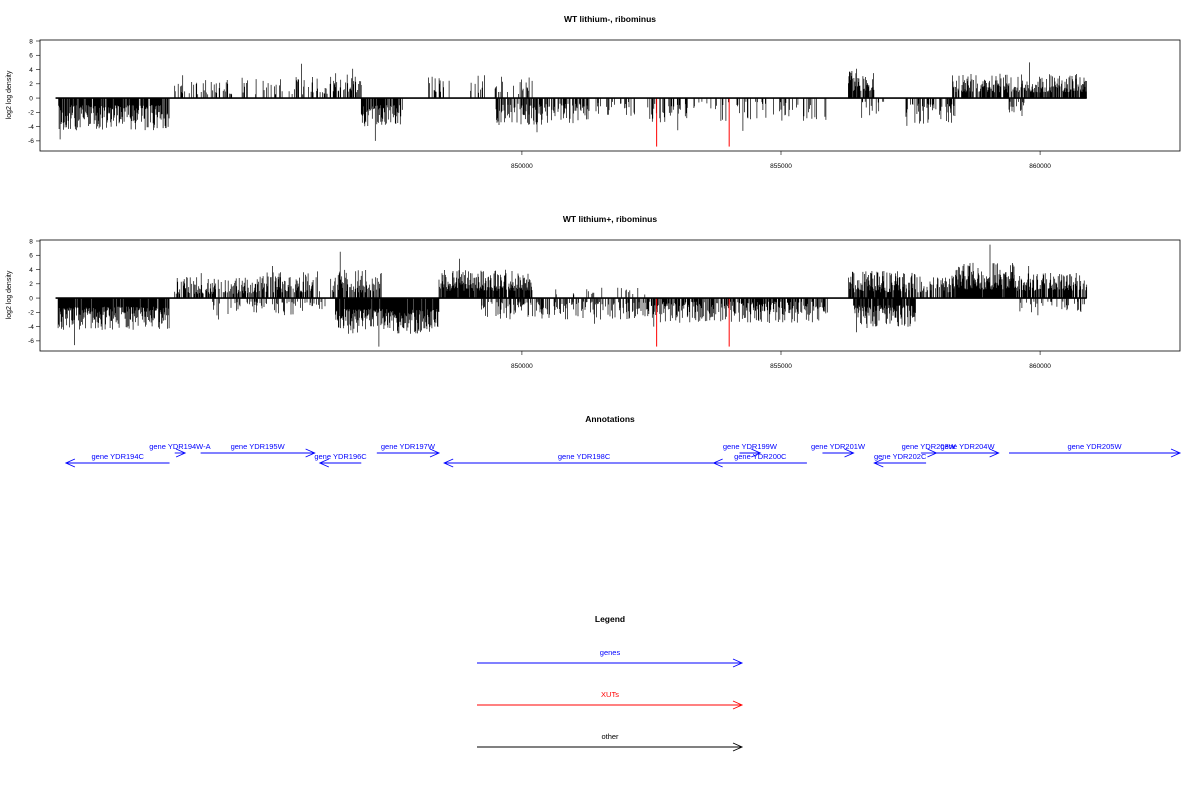  Describe the element at coordinates (610, 658) in the screenshot. I see `legend-item: genes` at that location.